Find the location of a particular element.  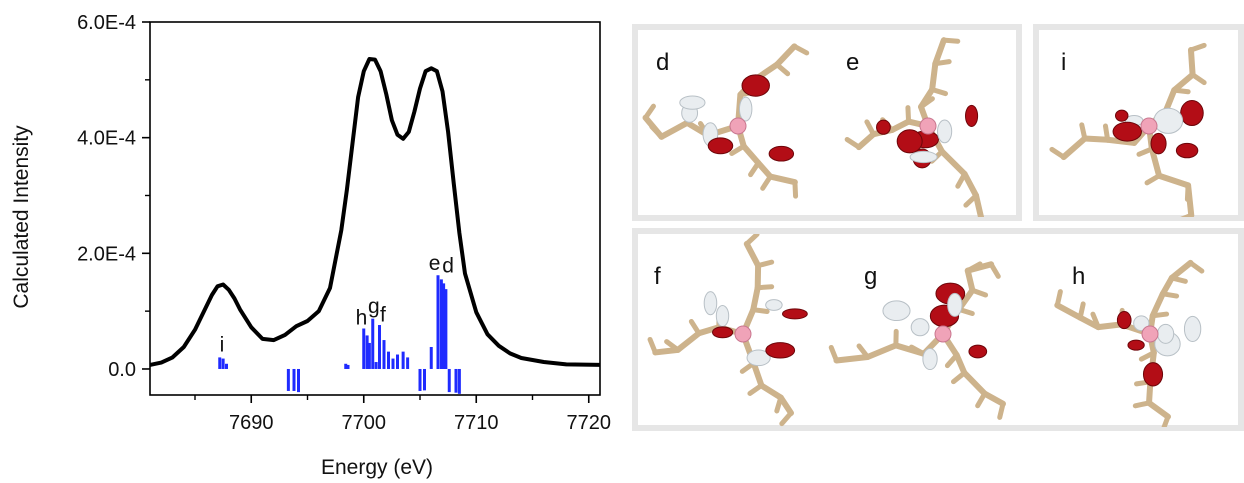

orbital-label-f: f is located at coordinates (657, 276).